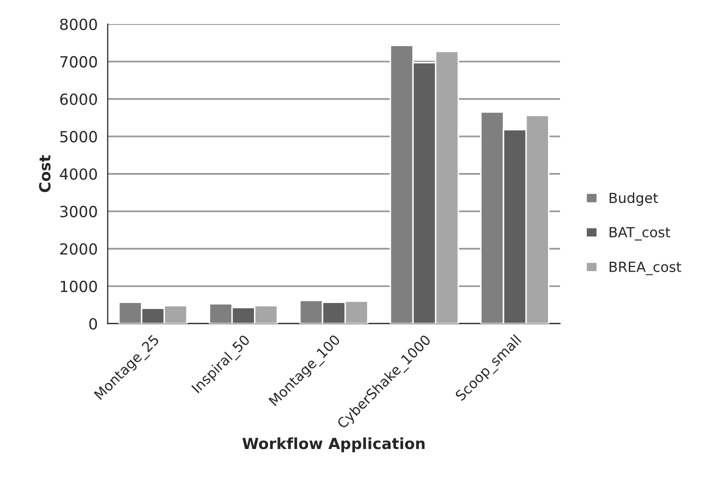 The height and width of the screenshot is (483, 718). What do you see at coordinates (646, 269) in the screenshot?
I see `legend-label: BREA_cost` at bounding box center [646, 269].